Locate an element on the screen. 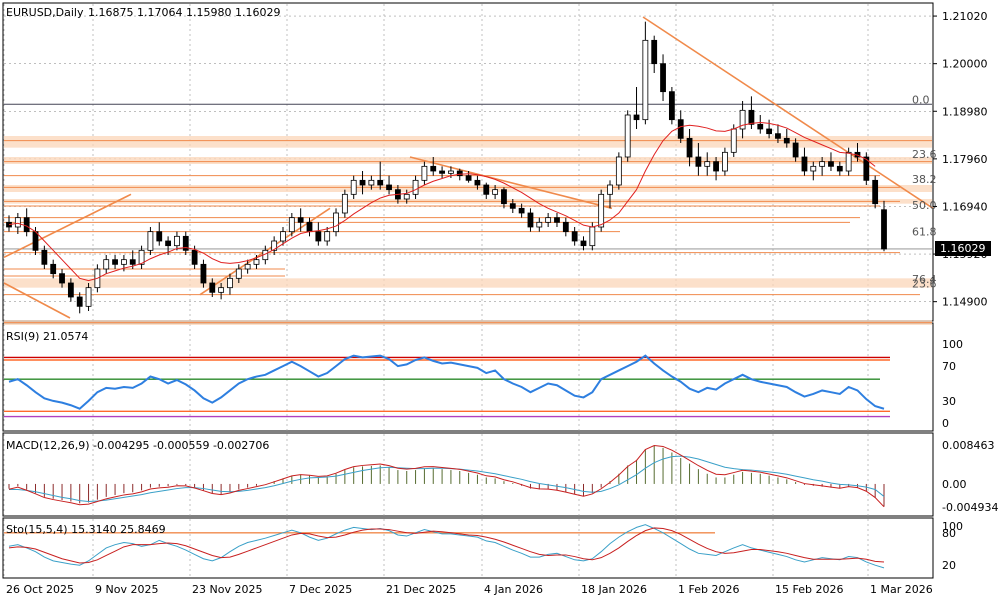 The image size is (1000, 600). rsi-series is located at coordinates (447, 386).